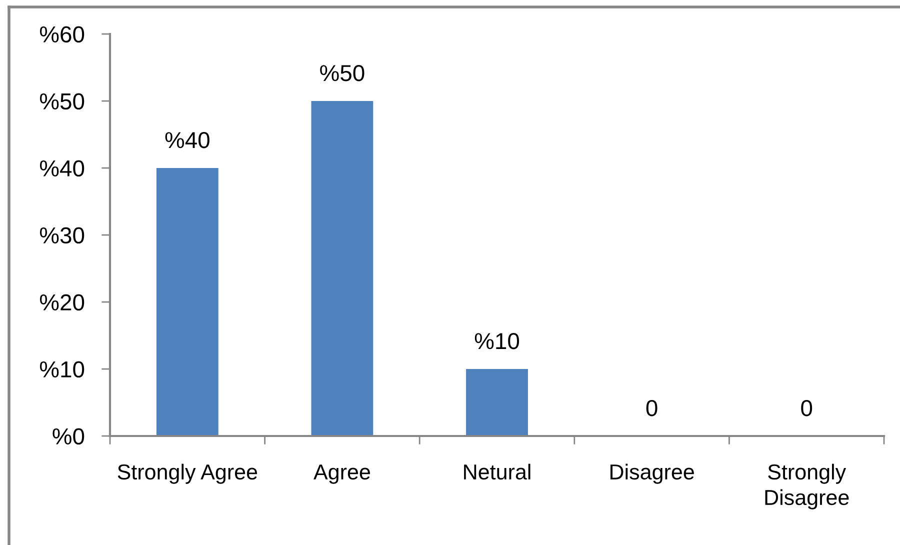  I want to click on data-label: %10, so click(497, 341).